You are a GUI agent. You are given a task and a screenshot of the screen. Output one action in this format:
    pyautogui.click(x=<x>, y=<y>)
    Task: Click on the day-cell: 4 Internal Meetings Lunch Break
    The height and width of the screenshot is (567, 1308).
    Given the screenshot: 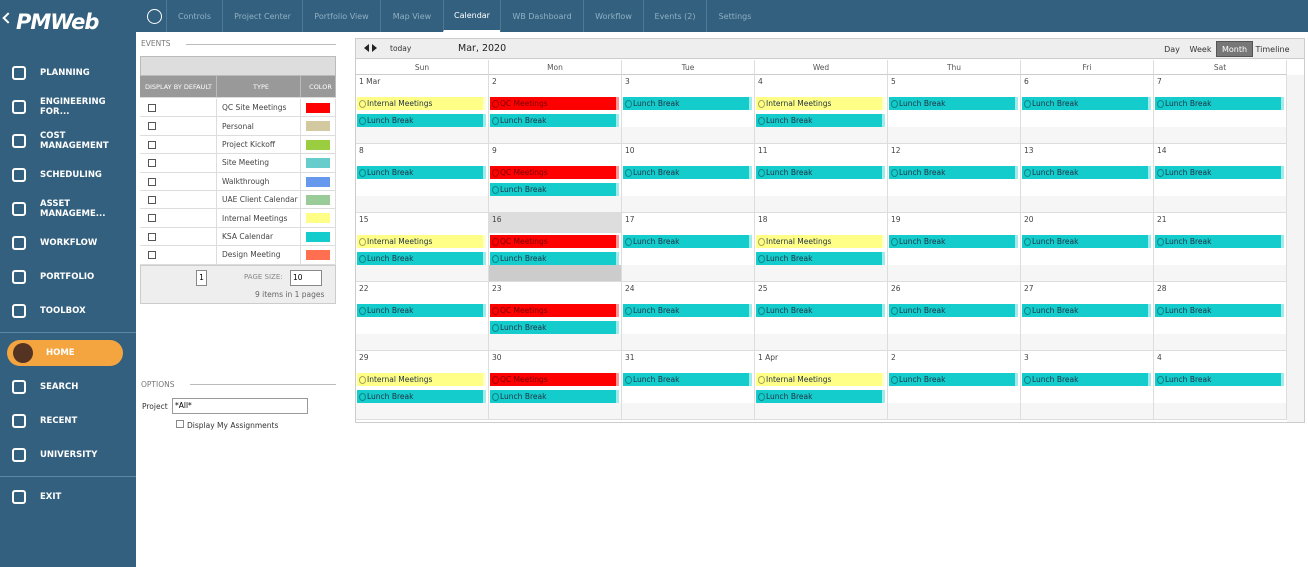 What is the action you would take?
    pyautogui.click(x=821, y=109)
    